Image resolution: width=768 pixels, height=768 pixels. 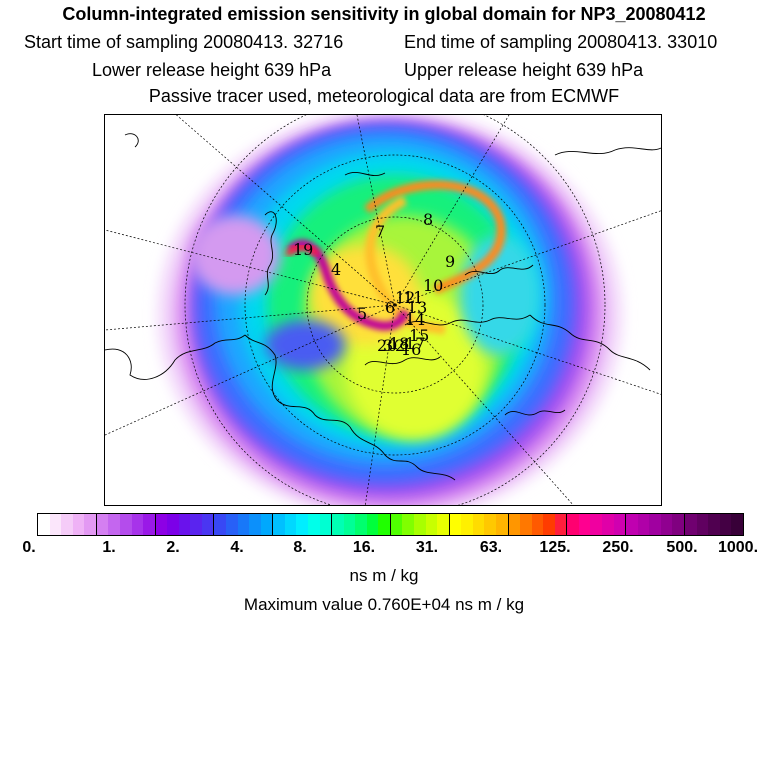 I want to click on colorbar-tick-label: 63., so click(x=491, y=547).